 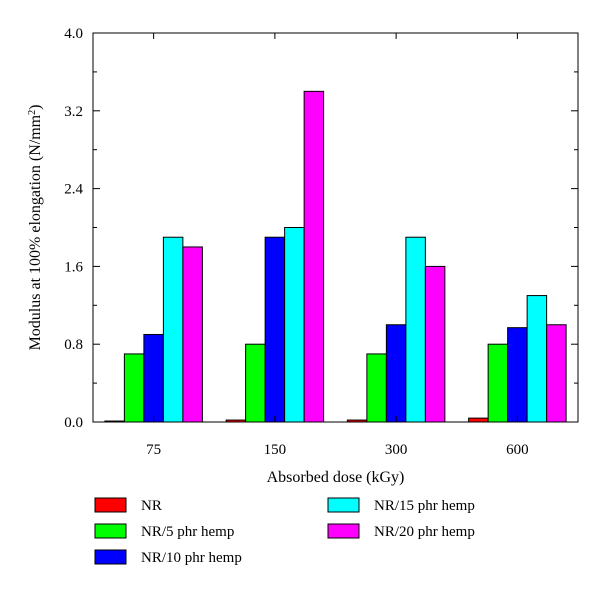 I want to click on legend-item-nr-10-phr-hemp: NR/10 phr hemp, so click(x=168, y=557).